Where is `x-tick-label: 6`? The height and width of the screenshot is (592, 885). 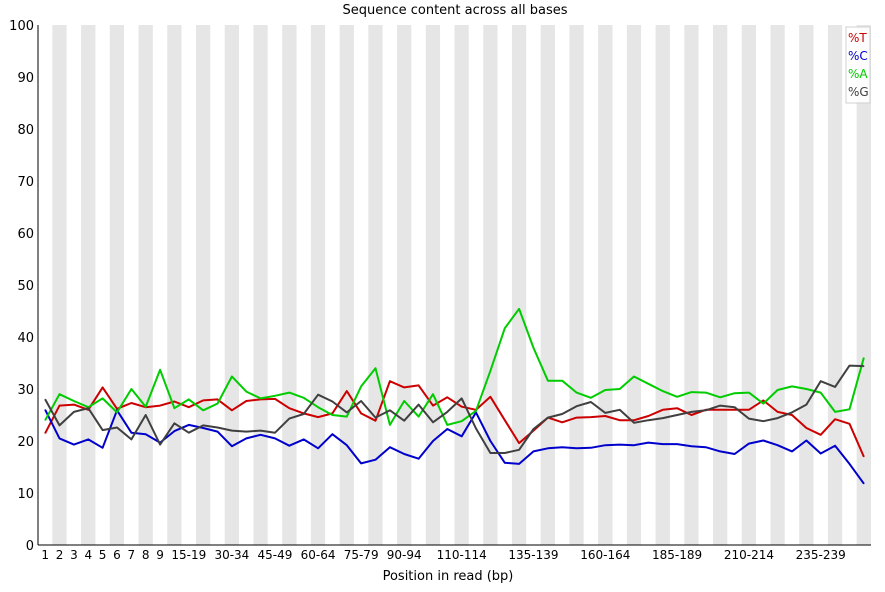
x-tick-label: 6 is located at coordinates (117, 555).